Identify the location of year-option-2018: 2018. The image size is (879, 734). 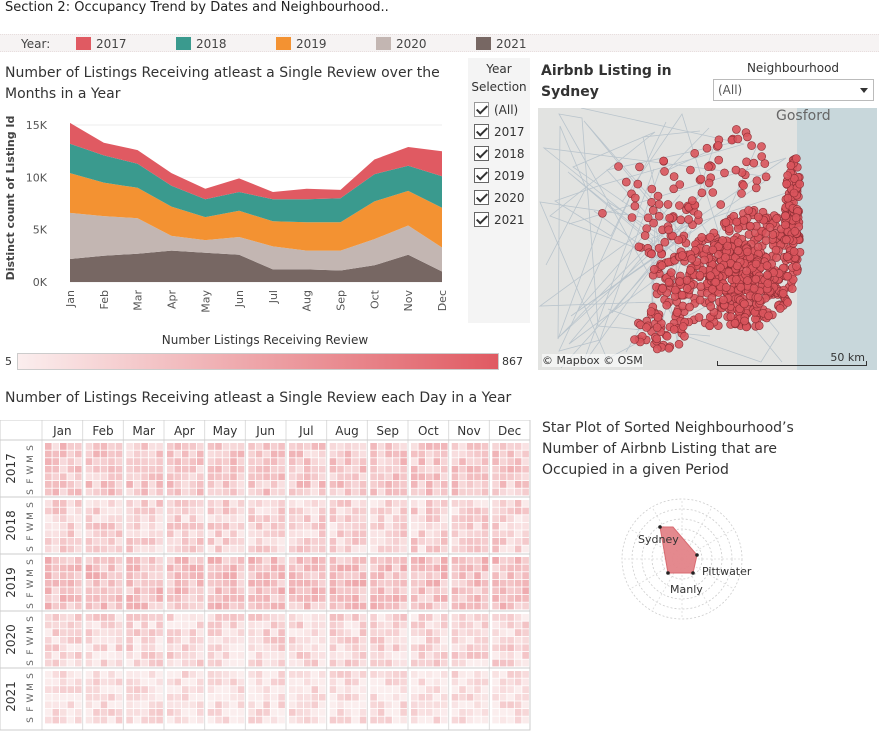
(499, 153).